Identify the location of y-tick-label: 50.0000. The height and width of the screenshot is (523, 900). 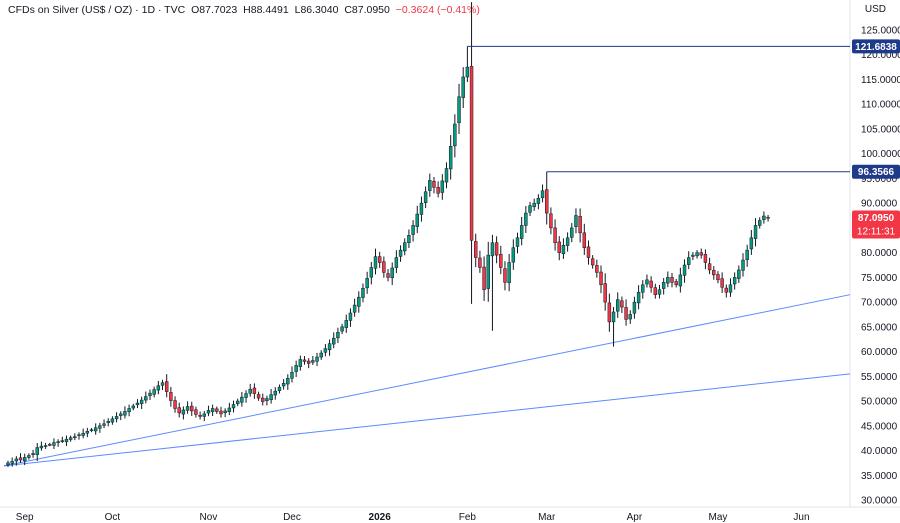
(879, 402).